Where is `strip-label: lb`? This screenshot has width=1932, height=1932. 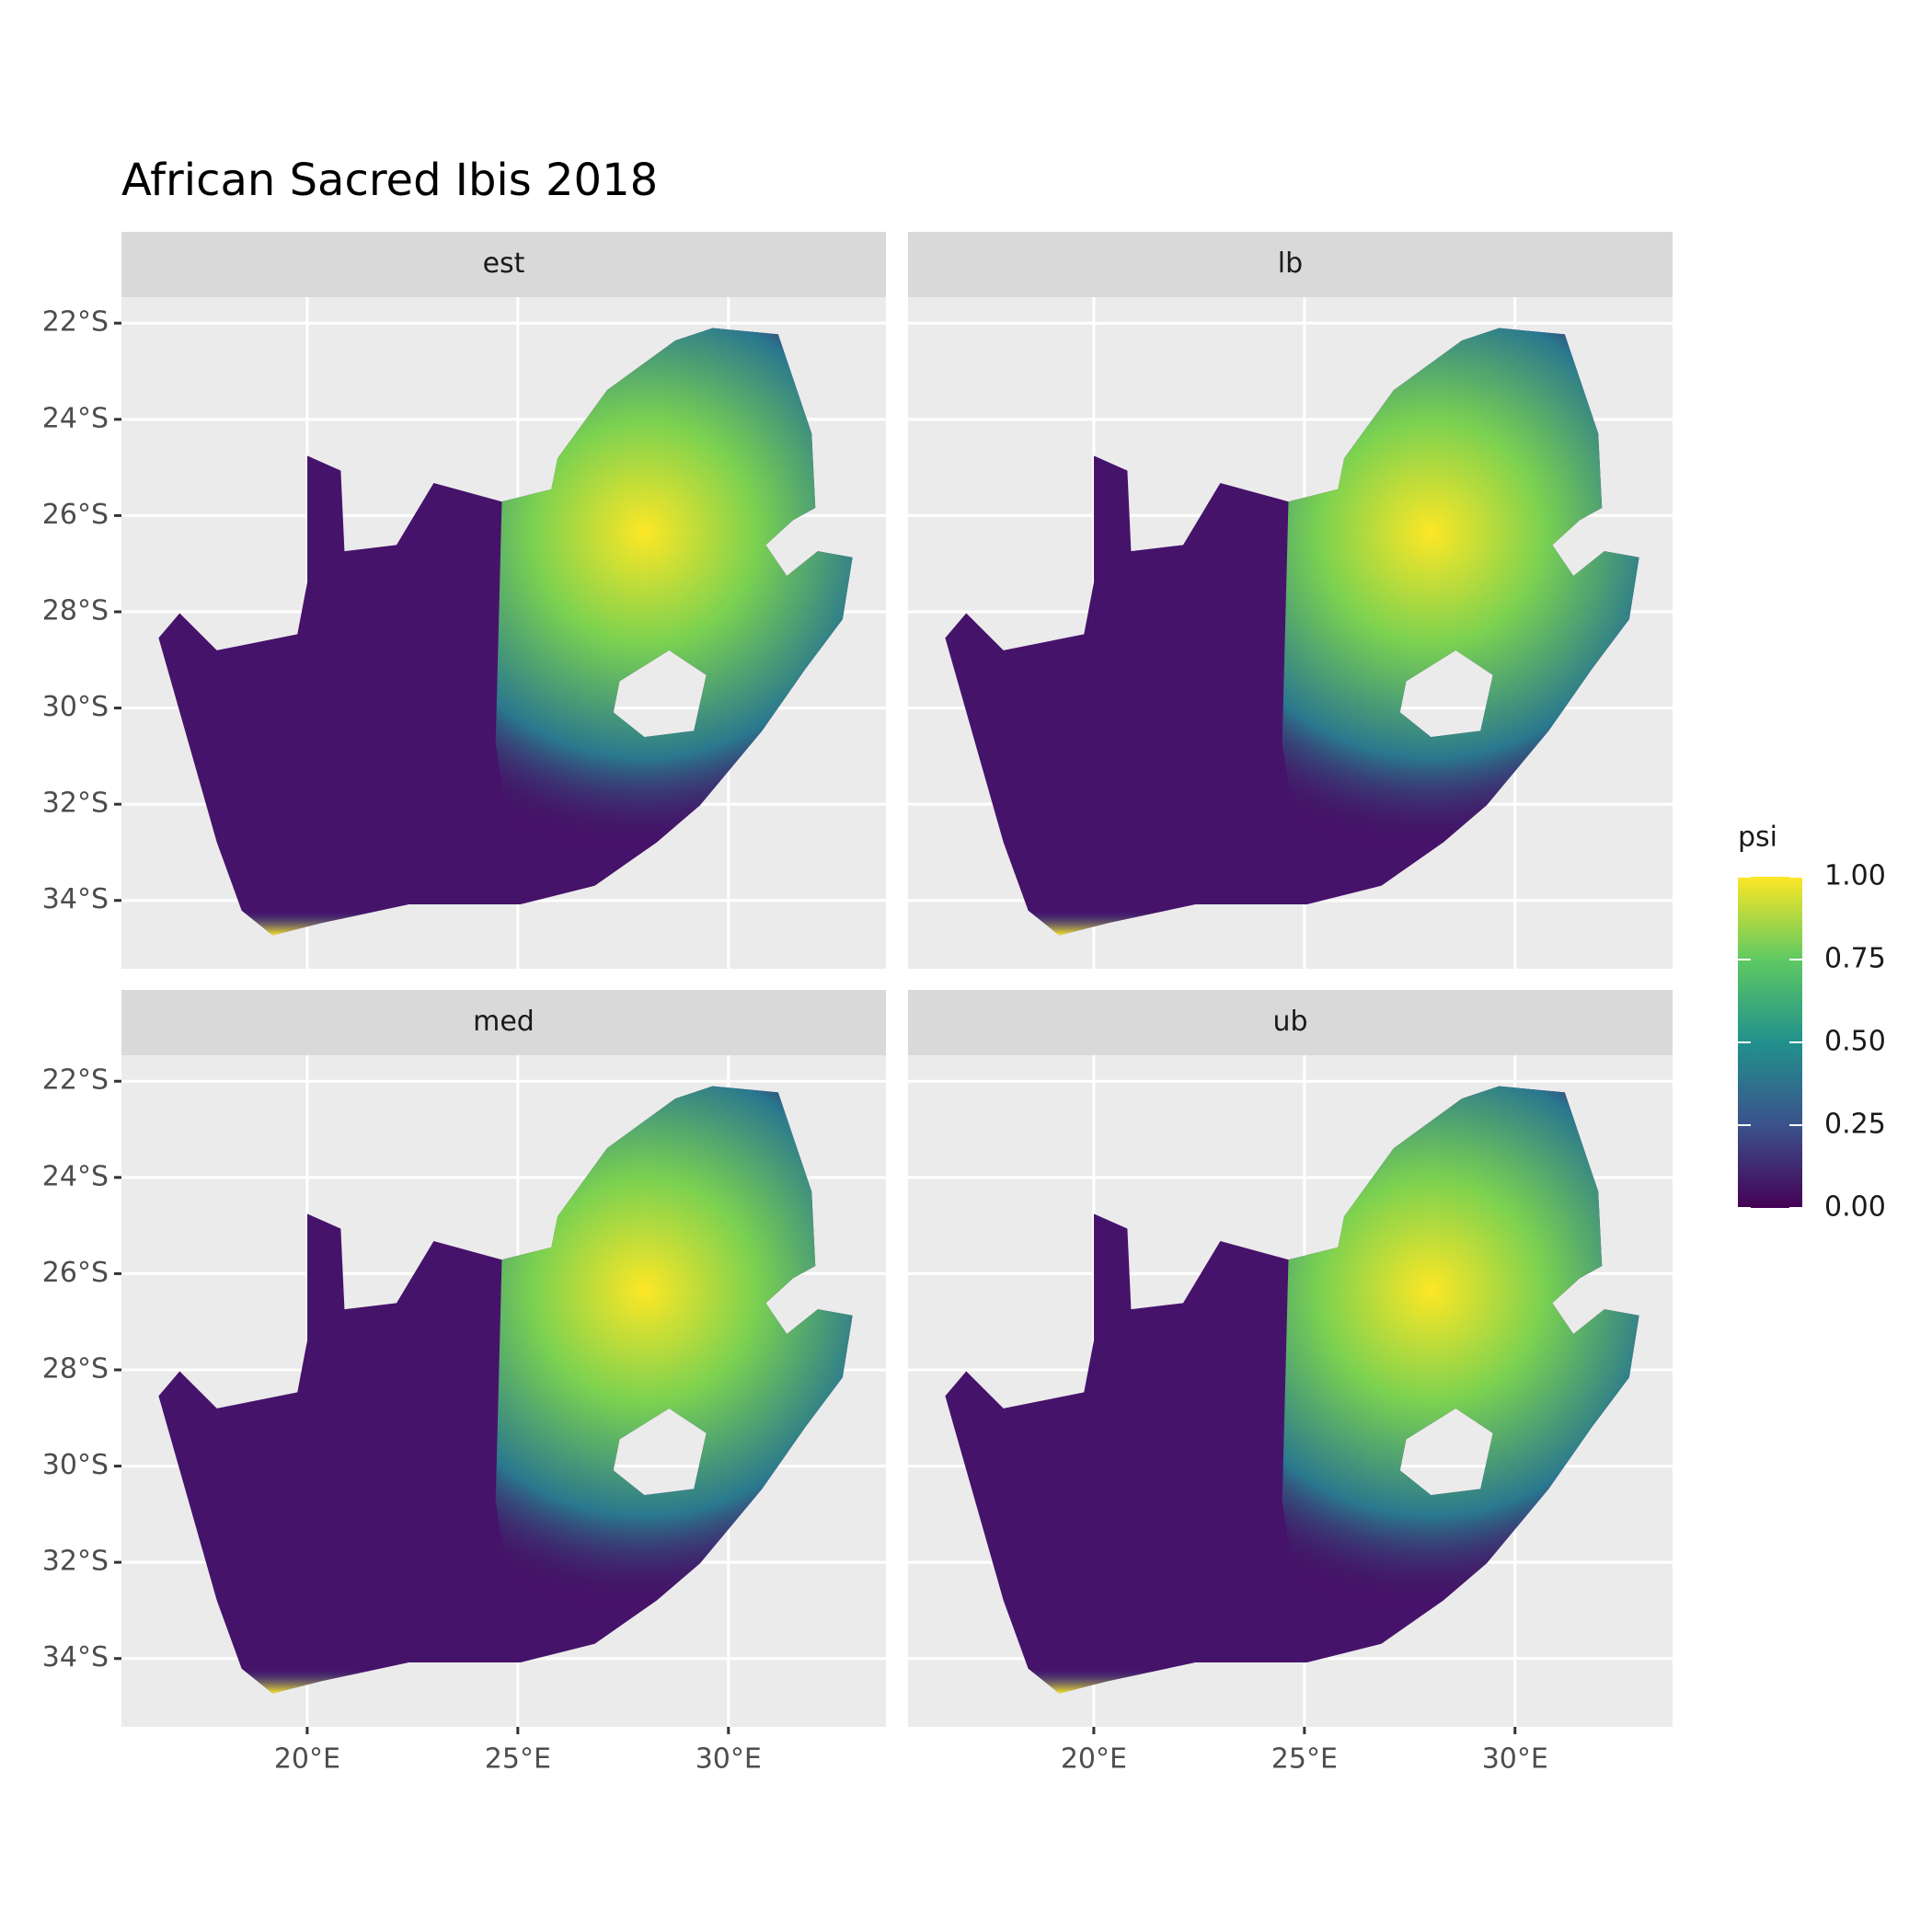 strip-label: lb is located at coordinates (1290, 263).